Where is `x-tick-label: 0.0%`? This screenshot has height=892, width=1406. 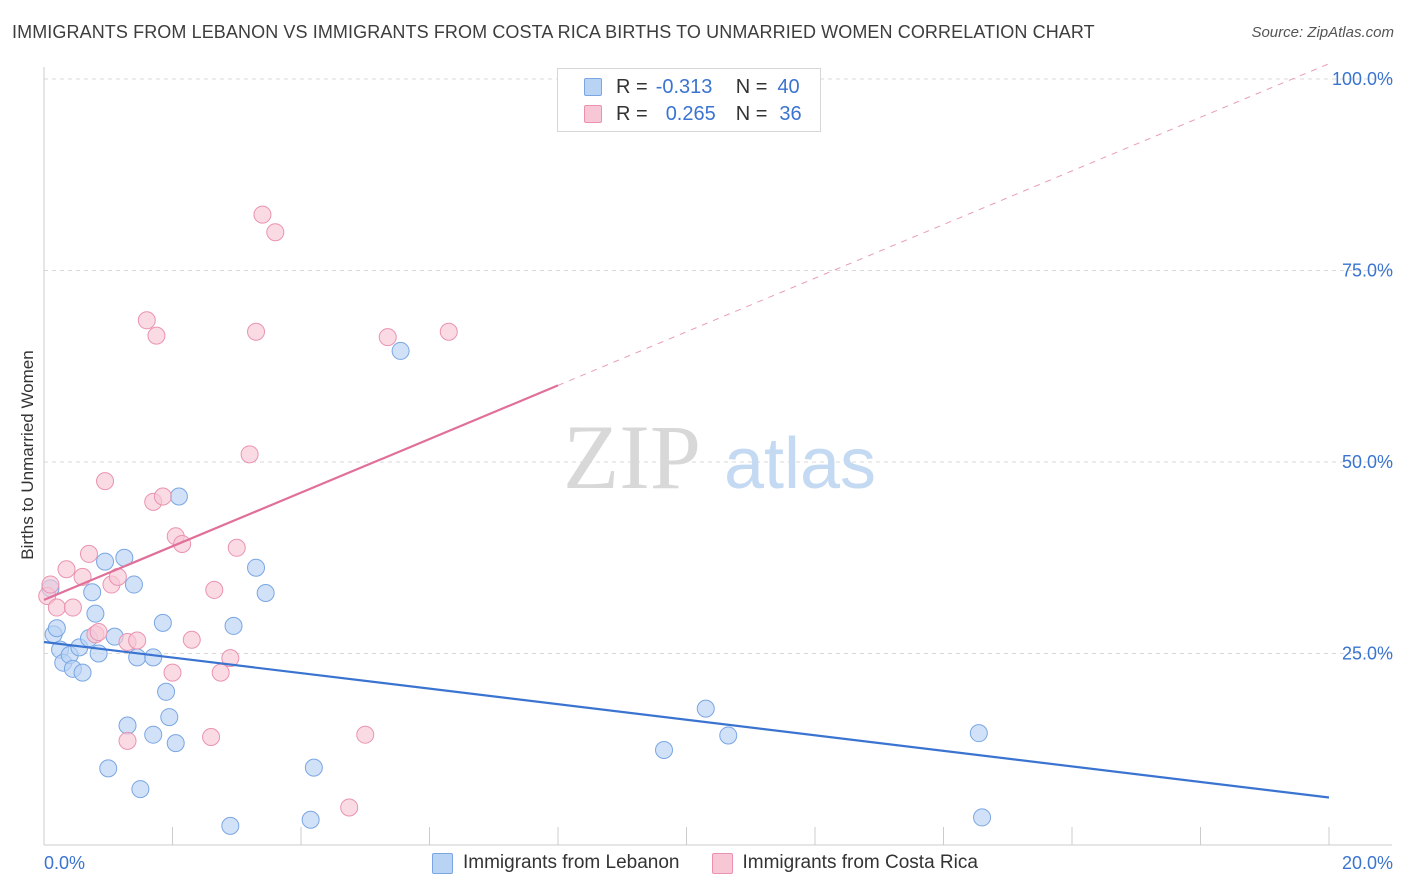 x-tick-label: 0.0% is located at coordinates (64, 863).